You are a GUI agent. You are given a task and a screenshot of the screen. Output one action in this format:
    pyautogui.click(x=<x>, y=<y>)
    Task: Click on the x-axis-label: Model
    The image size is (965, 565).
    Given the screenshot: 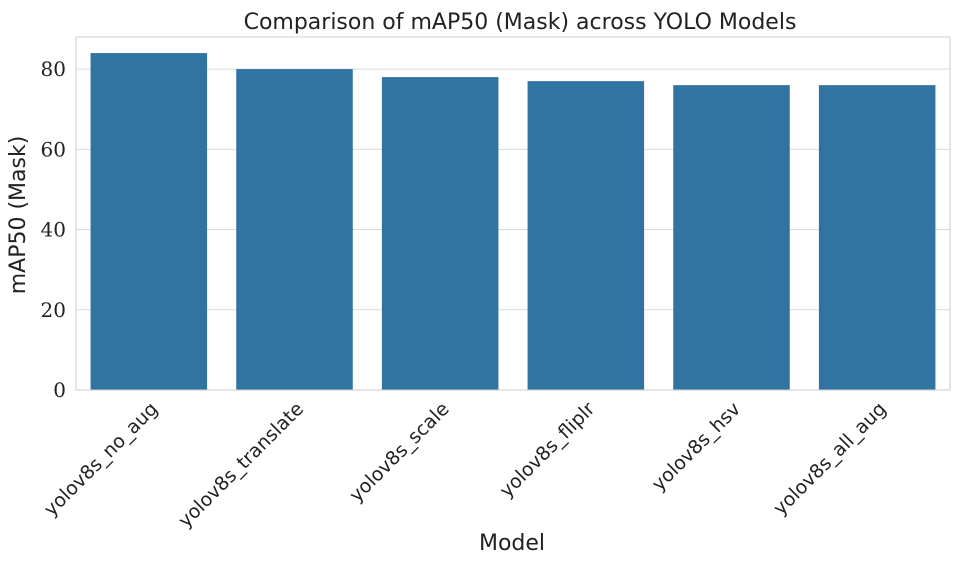 What is the action you would take?
    pyautogui.click(x=512, y=543)
    